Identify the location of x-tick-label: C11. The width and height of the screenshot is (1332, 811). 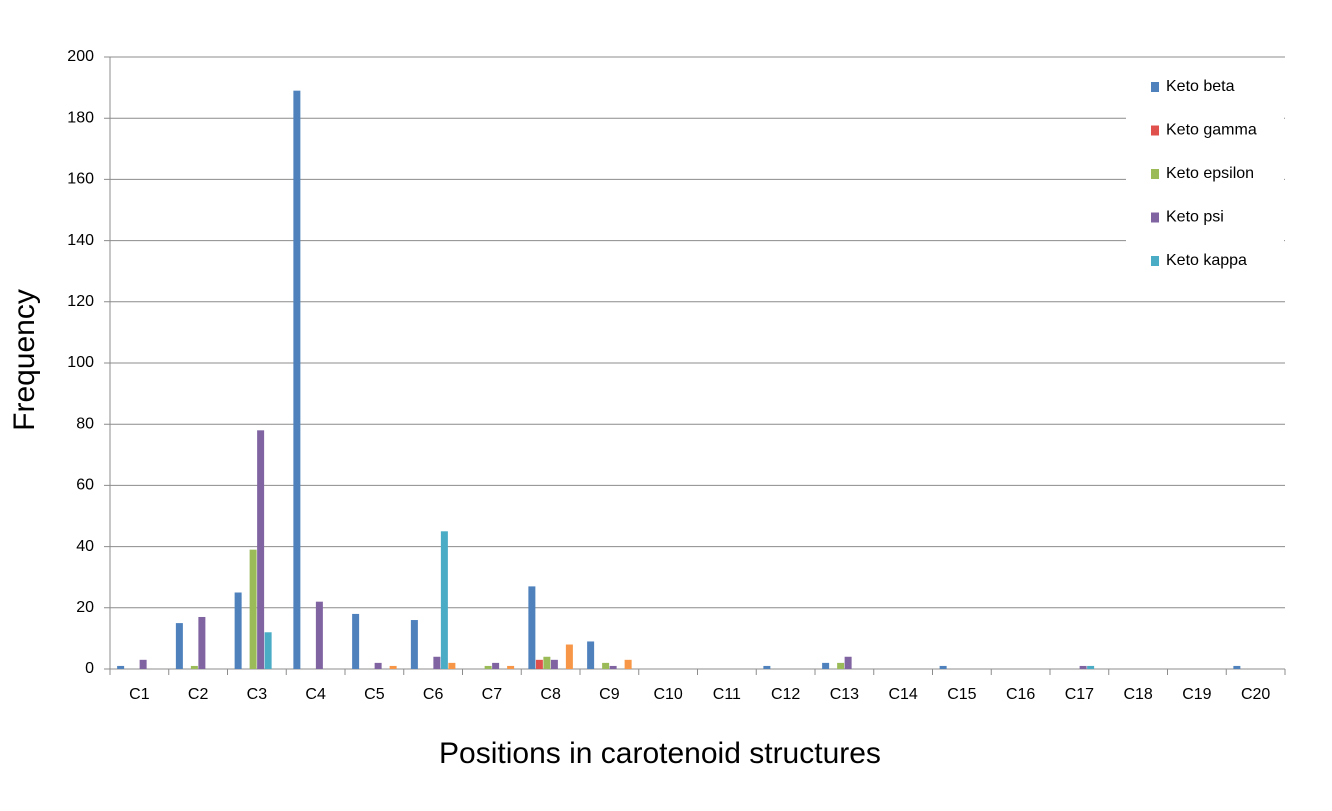
(727, 694).